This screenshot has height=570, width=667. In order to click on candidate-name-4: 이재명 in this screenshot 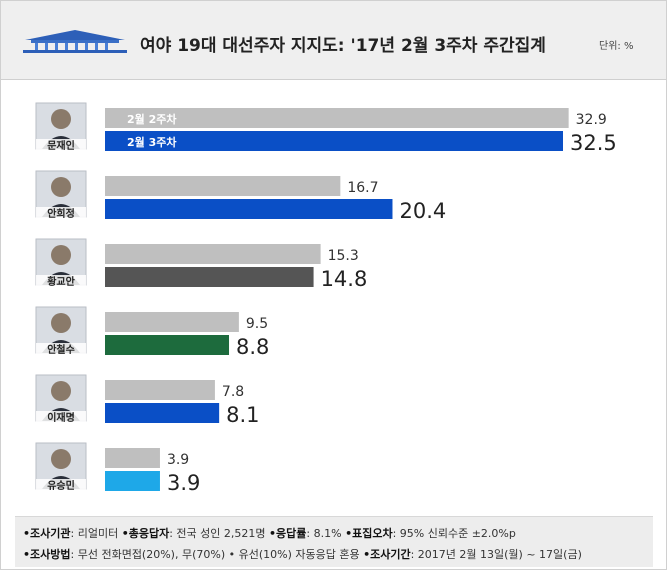, I will do `click(61, 417)`.